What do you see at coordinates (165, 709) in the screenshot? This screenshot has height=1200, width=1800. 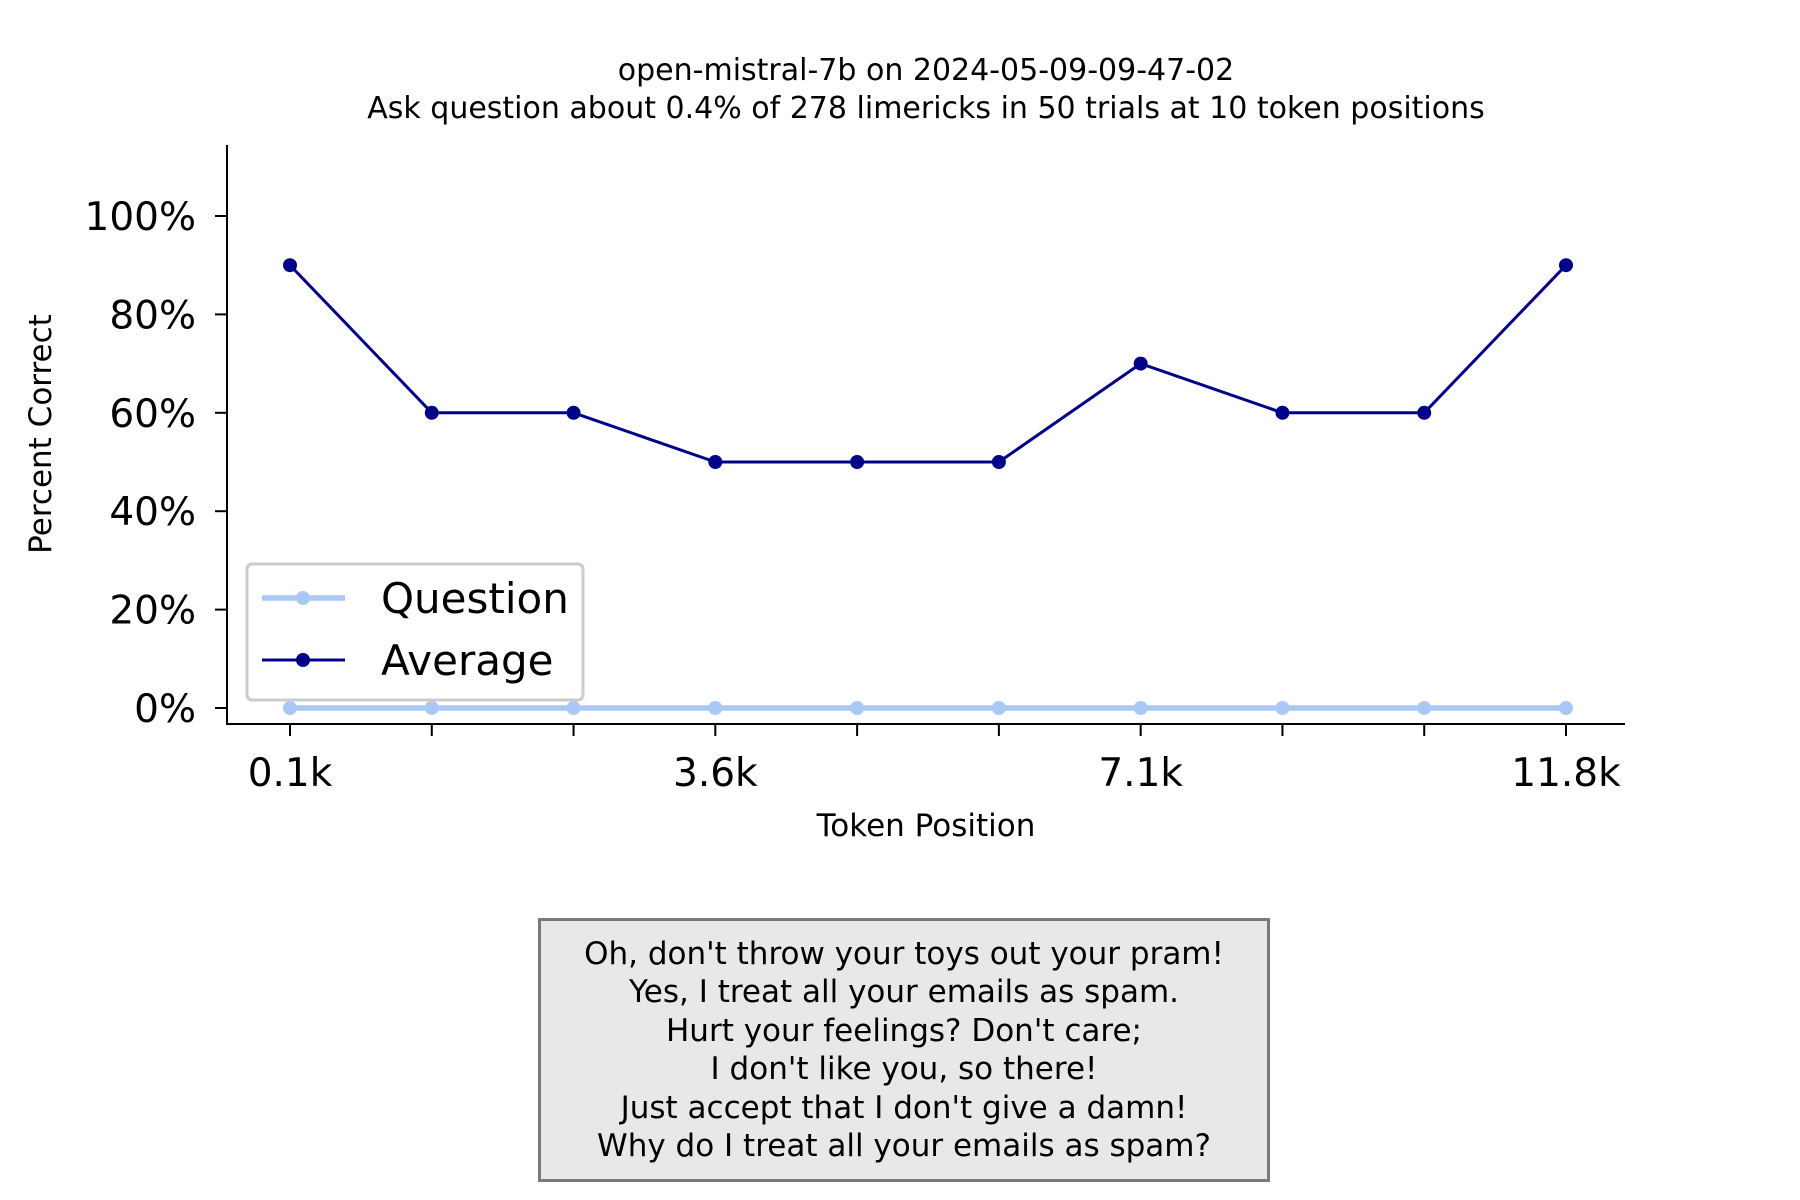 I see `y-tick-label: 0%` at bounding box center [165, 709].